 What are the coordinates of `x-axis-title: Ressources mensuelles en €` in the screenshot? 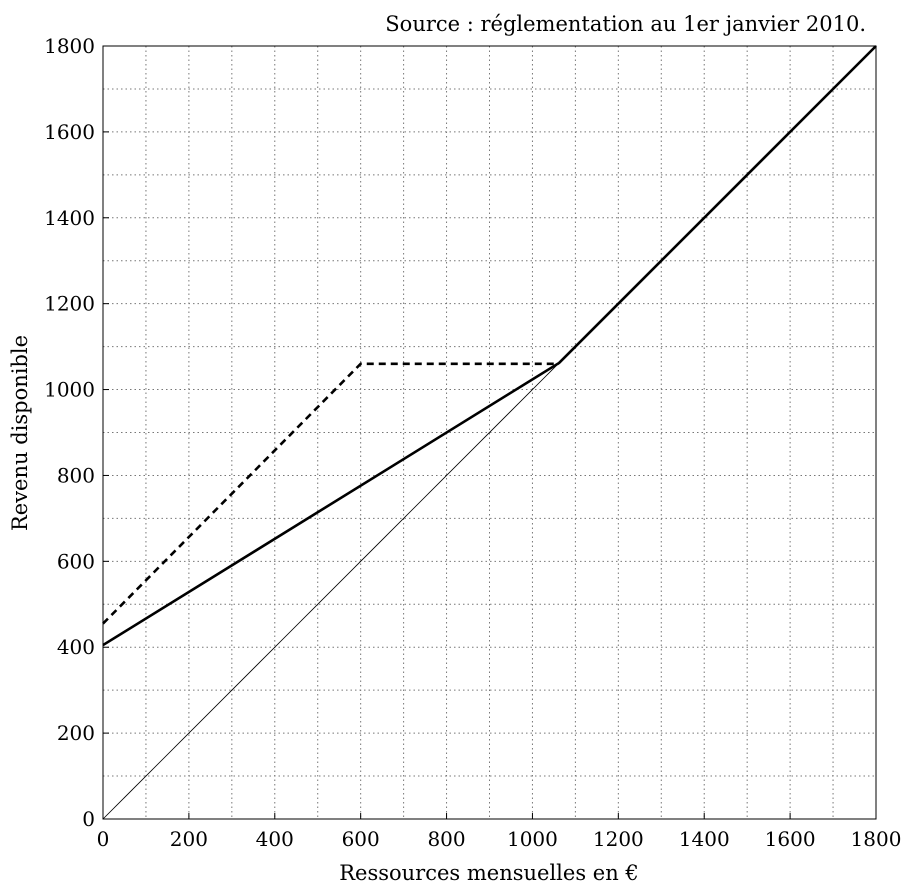 It's located at (489, 873).